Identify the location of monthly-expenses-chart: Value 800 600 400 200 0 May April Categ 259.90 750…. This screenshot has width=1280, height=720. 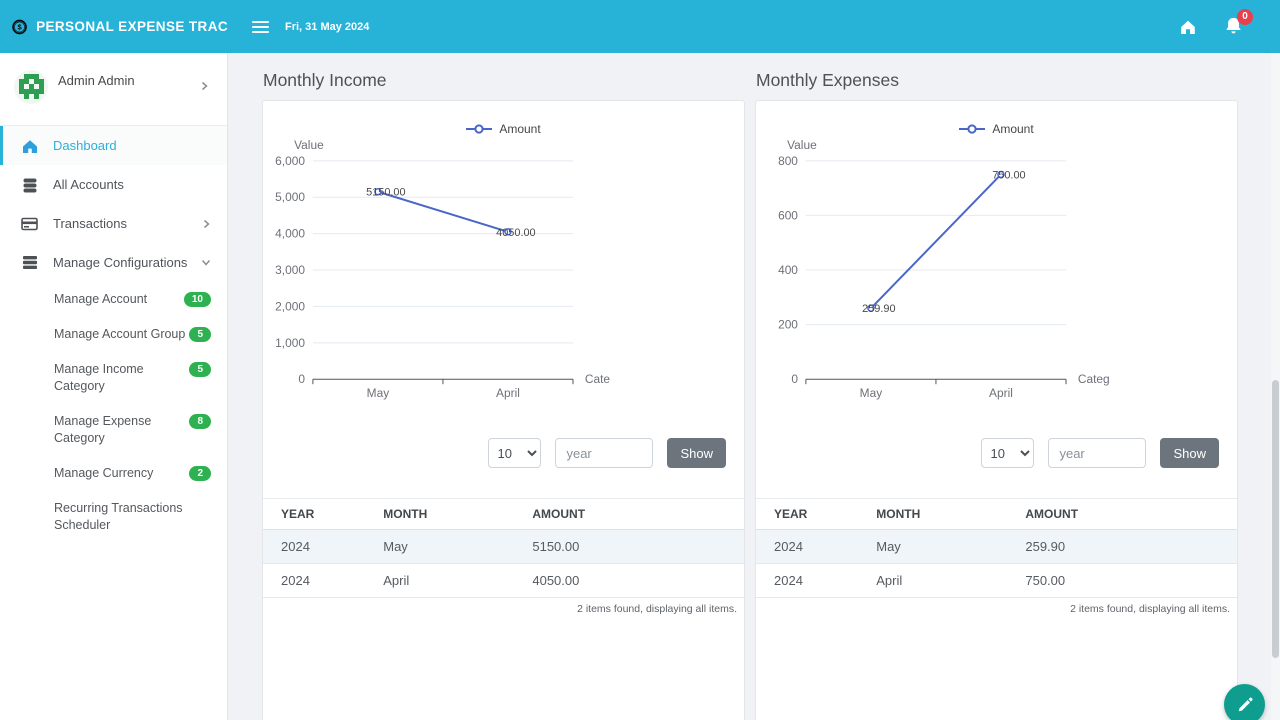
(996, 274).